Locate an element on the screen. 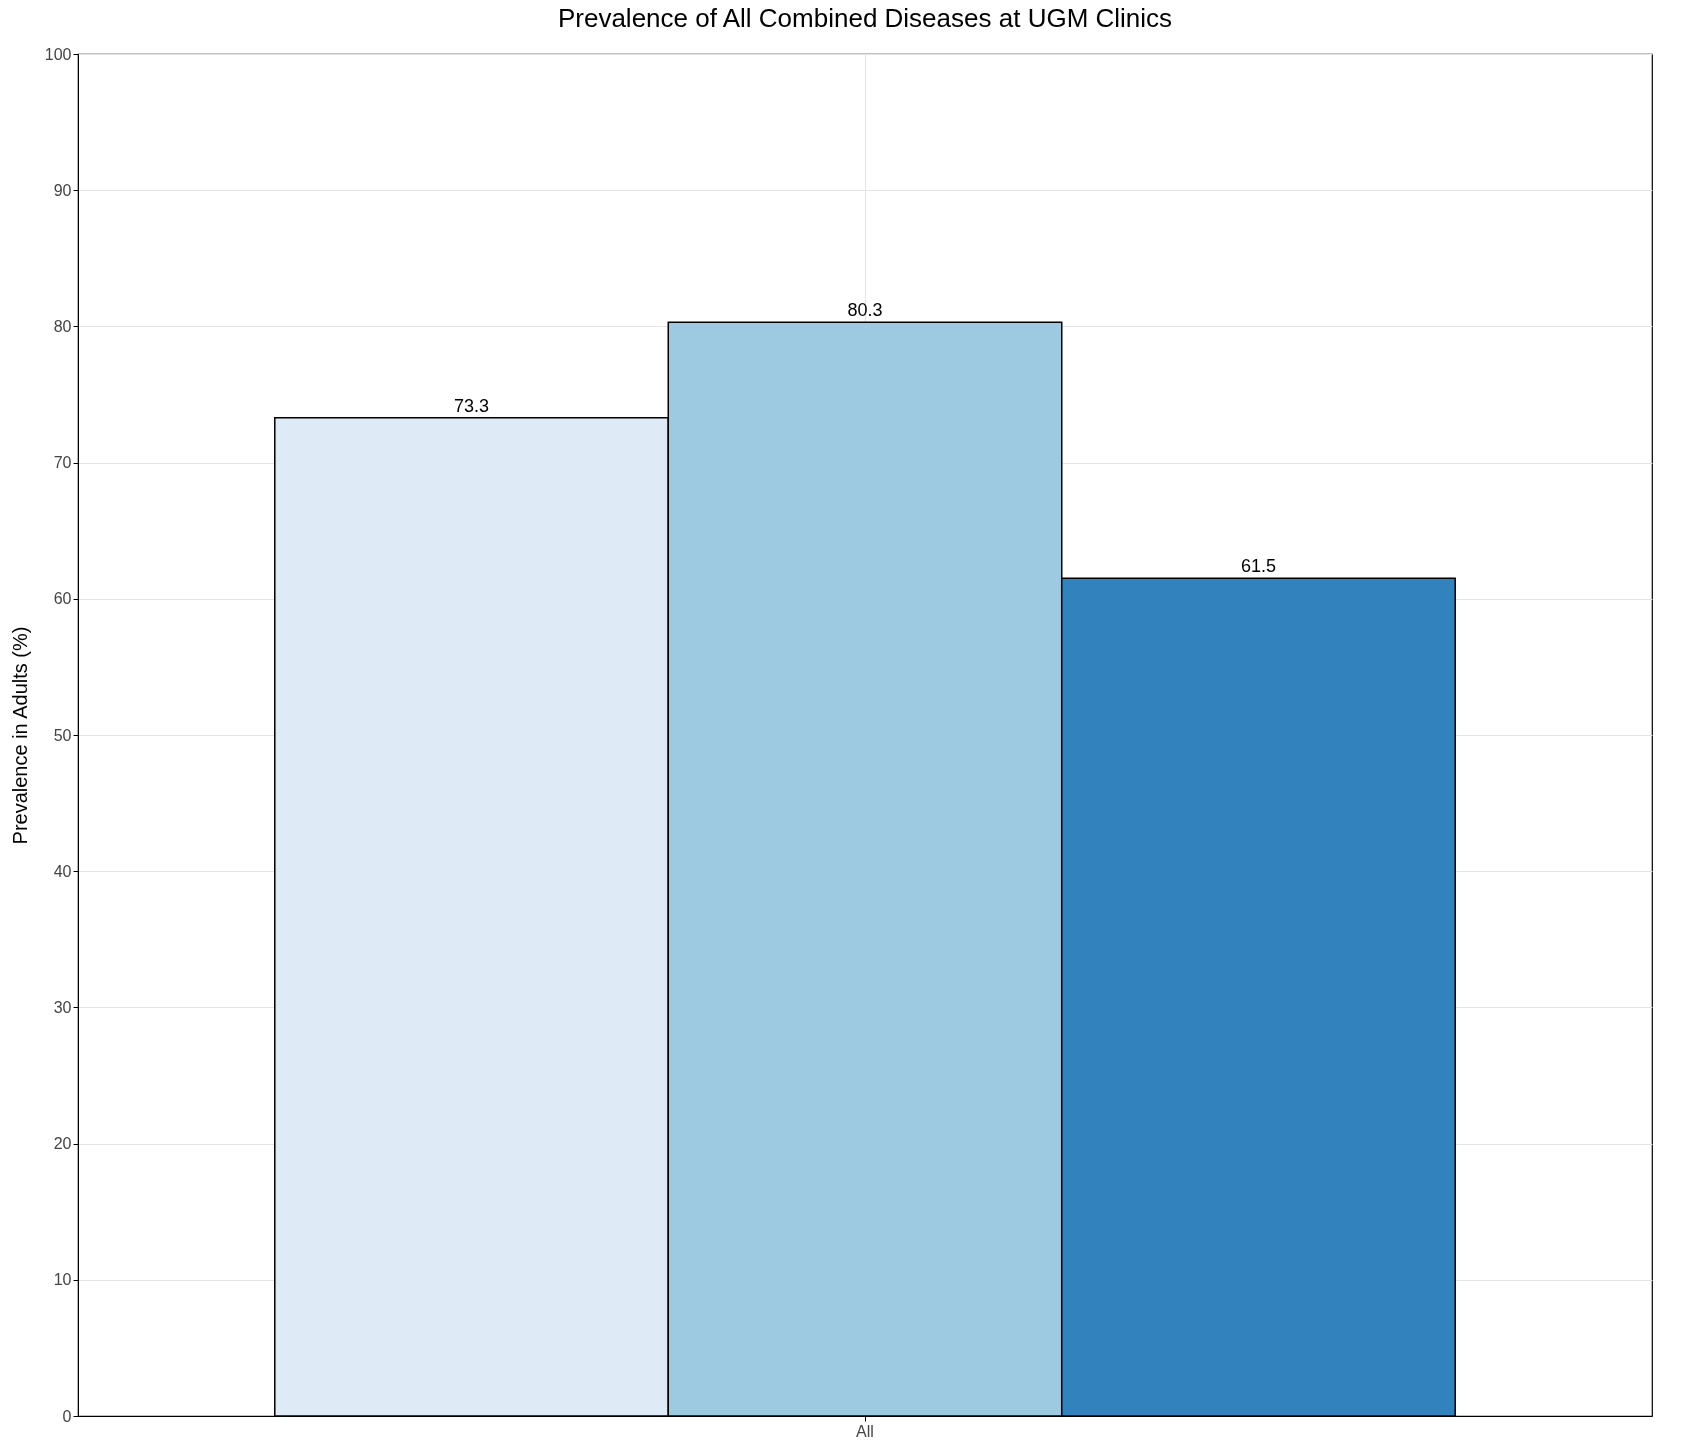  x-tick-label: All is located at coordinates (865, 1431).